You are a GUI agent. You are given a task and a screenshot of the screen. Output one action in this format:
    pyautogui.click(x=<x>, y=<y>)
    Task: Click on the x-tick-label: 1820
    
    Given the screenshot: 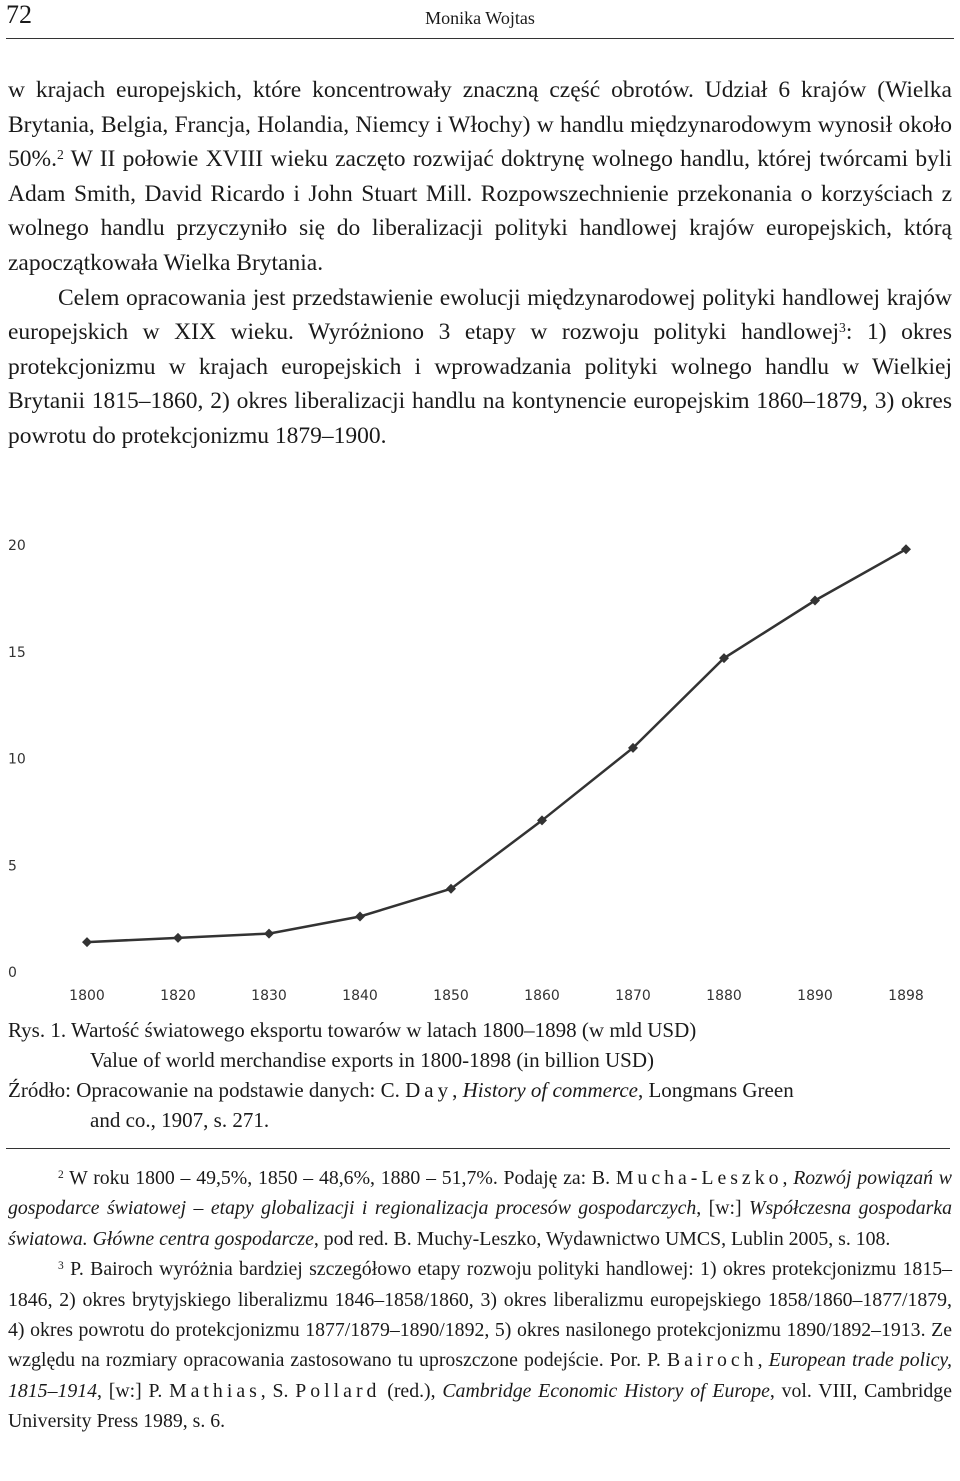 What is the action you would take?
    pyautogui.click(x=178, y=996)
    